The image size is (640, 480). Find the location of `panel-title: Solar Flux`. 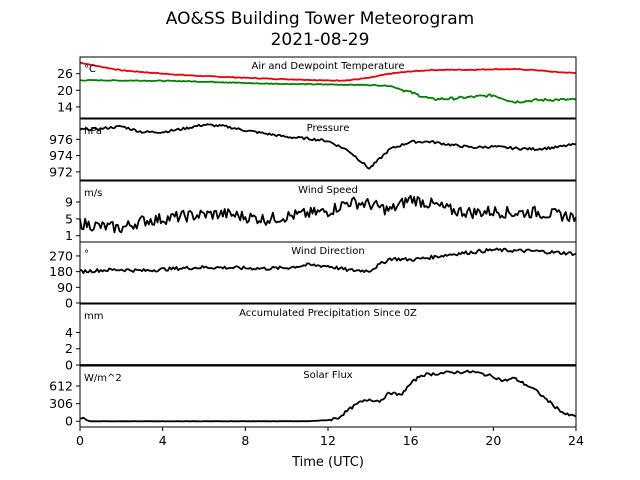

panel-title: Solar Flux is located at coordinates (328, 375).